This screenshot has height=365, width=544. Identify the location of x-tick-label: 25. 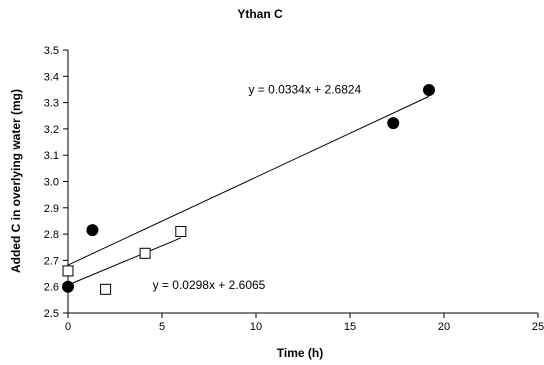
(538, 327).